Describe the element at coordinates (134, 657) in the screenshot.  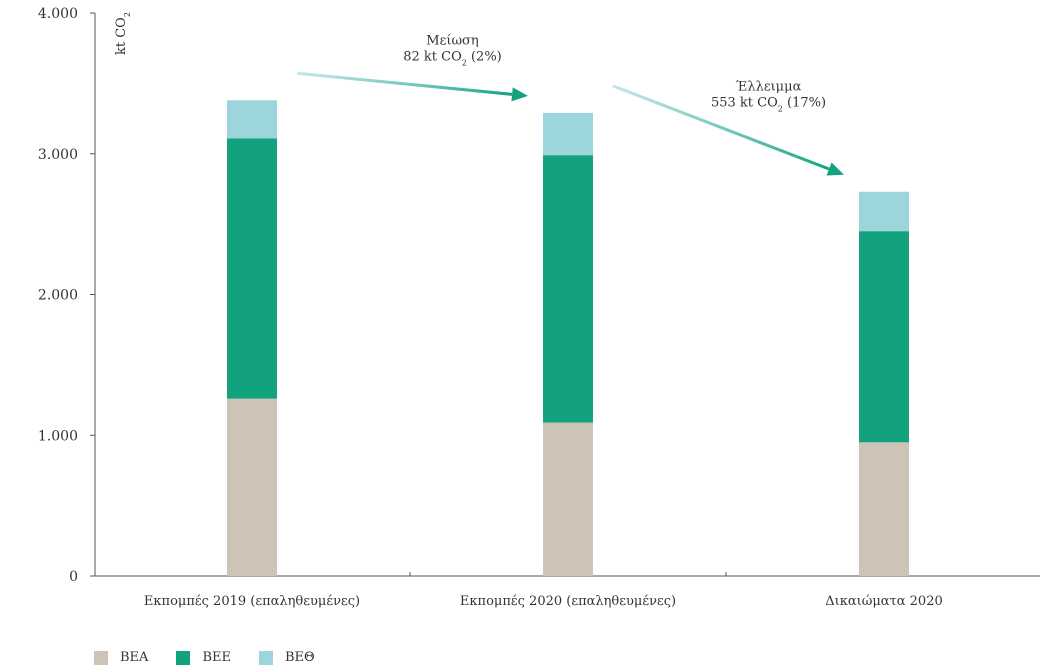
I see `legend-label: ΒΕΑ` at that location.